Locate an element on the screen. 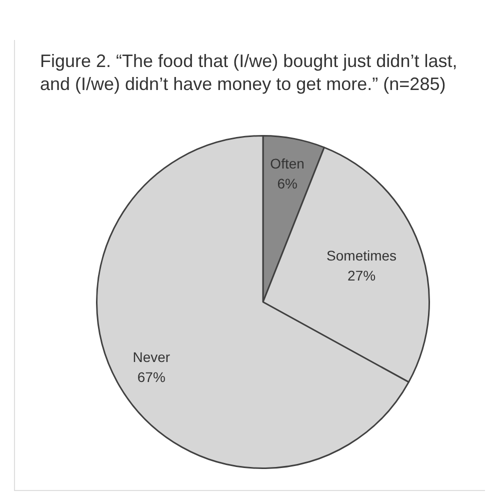 Image resolution: width=500 pixels, height=499 pixels. slice-label: Sometimes is located at coordinates (361, 255).